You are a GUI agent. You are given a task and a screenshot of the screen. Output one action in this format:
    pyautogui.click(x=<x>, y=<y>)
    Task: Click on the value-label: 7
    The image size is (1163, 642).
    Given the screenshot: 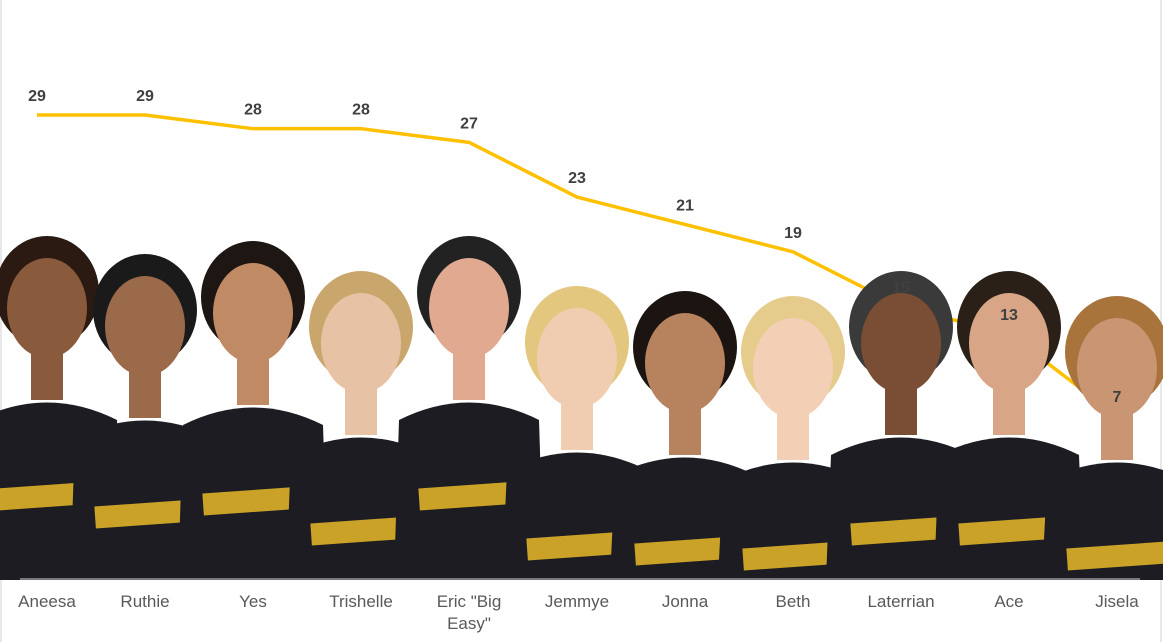 What is the action you would take?
    pyautogui.click(x=1117, y=397)
    